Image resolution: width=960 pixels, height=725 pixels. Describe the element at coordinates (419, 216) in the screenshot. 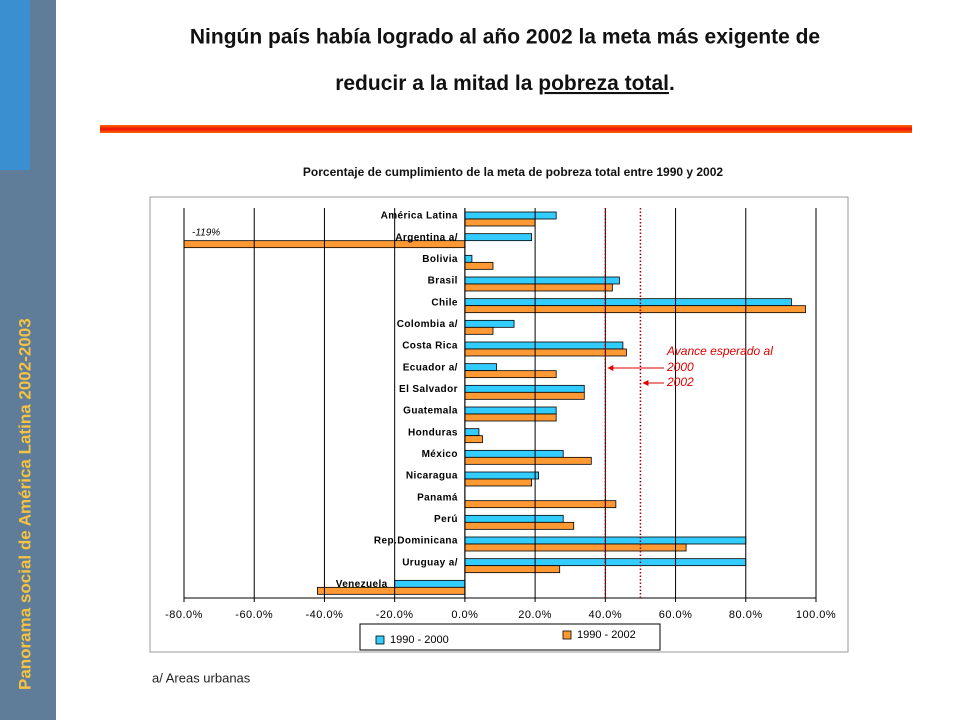

I see `category-label: América Latina` at that location.